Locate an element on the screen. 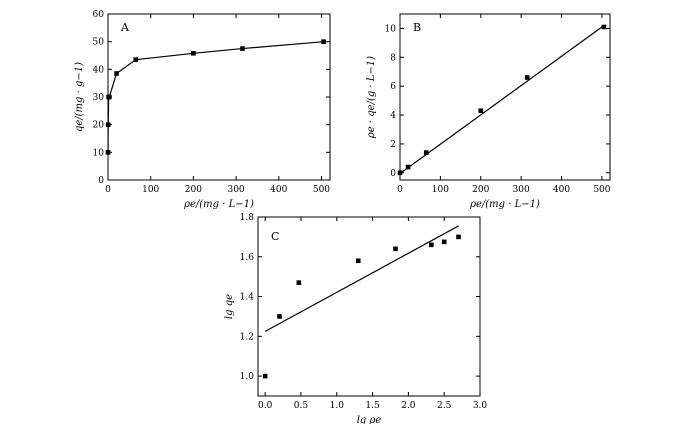 The width and height of the screenshot is (700, 424). y-tick-label: 1.4 is located at coordinates (247, 298).